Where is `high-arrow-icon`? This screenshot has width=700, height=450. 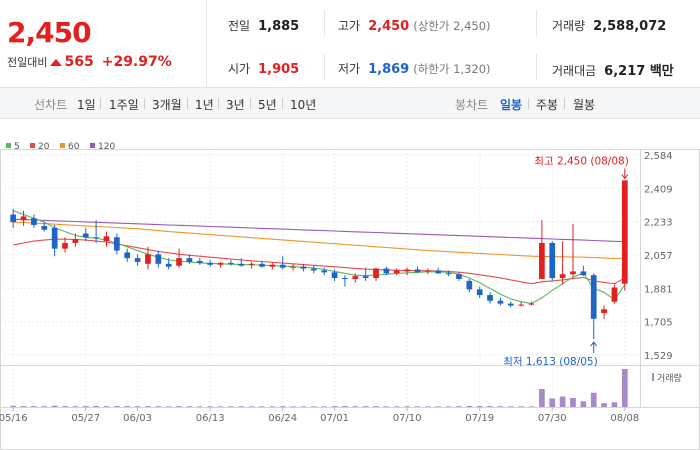
high-arrow-icon is located at coordinates (625, 177).